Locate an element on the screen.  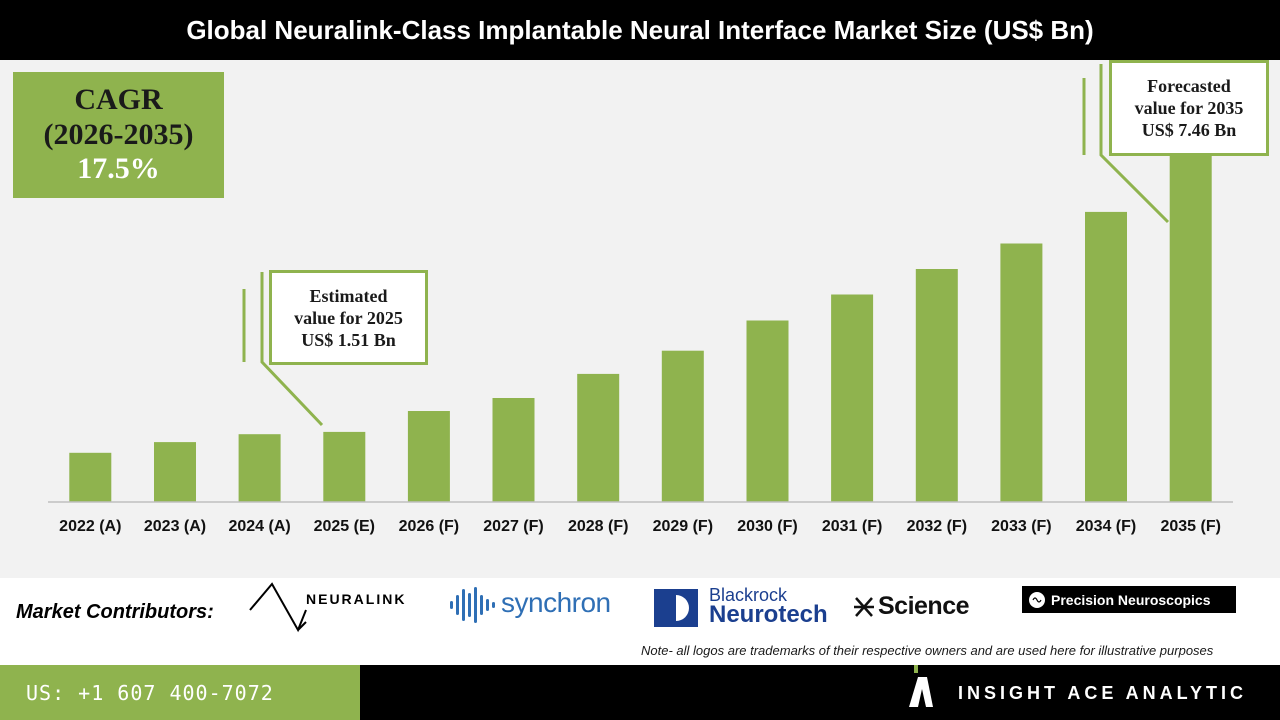
x-tick-label-5: 2027 (F) is located at coordinates (513, 526).